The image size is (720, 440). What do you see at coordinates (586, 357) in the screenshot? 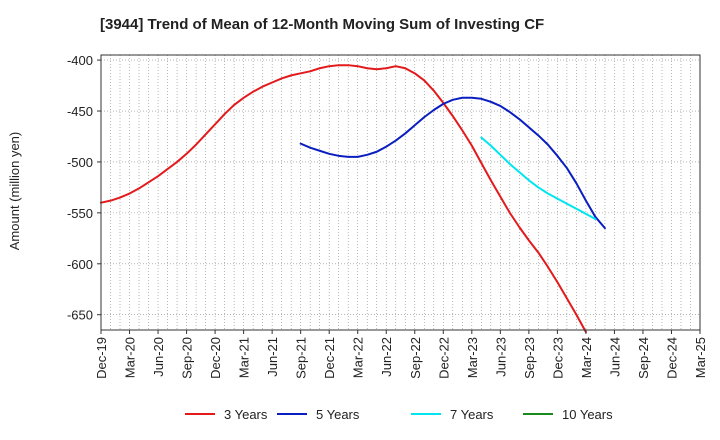
I see `x-tick-label: Mar-24` at bounding box center [586, 357].